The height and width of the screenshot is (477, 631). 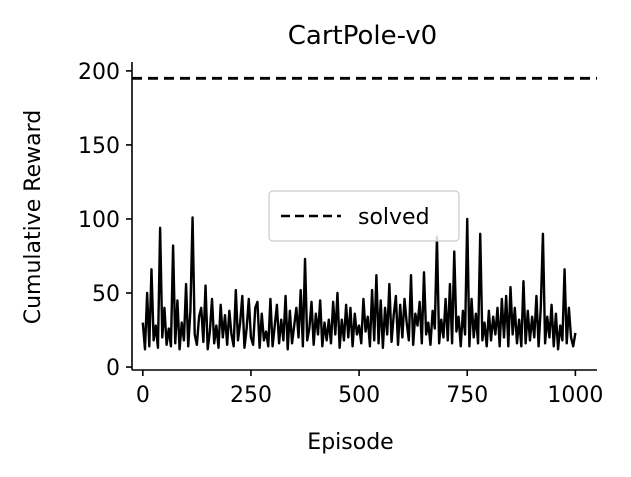 What do you see at coordinates (394, 217) in the screenshot?
I see `legend-label-solved: solved` at bounding box center [394, 217].